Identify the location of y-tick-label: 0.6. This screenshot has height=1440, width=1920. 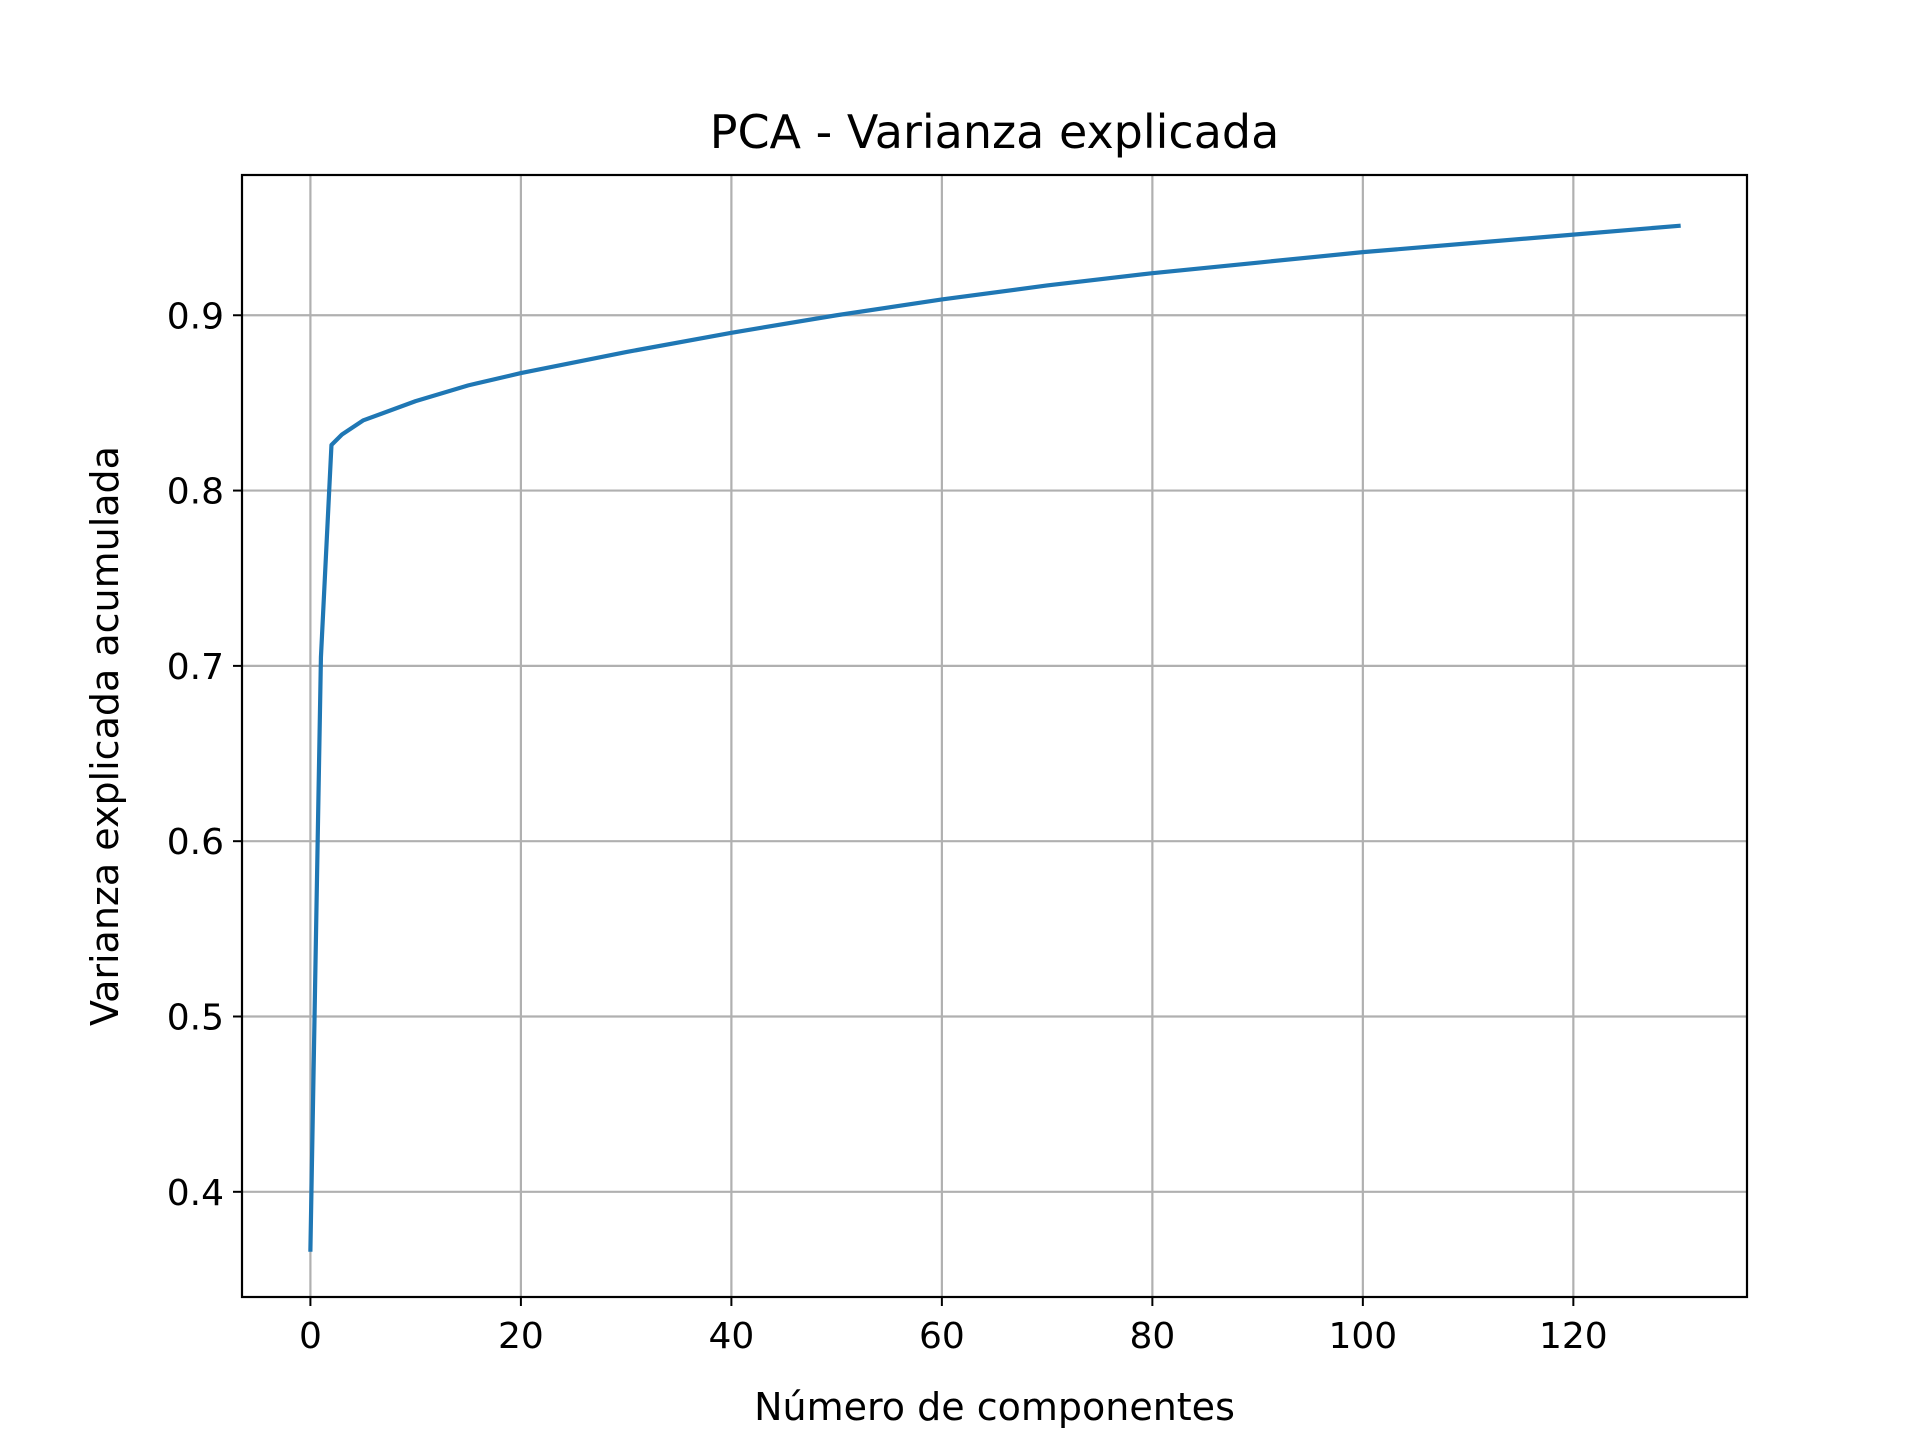
(195, 842).